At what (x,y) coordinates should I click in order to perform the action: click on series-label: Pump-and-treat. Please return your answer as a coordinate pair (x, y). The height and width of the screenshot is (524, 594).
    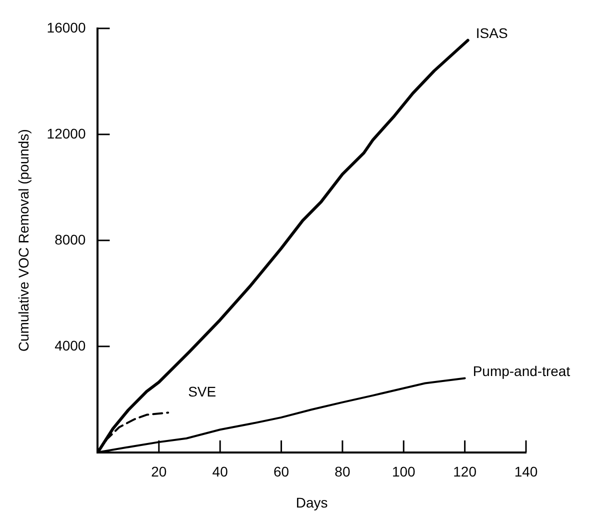
    Looking at the image, I should click on (521, 371).